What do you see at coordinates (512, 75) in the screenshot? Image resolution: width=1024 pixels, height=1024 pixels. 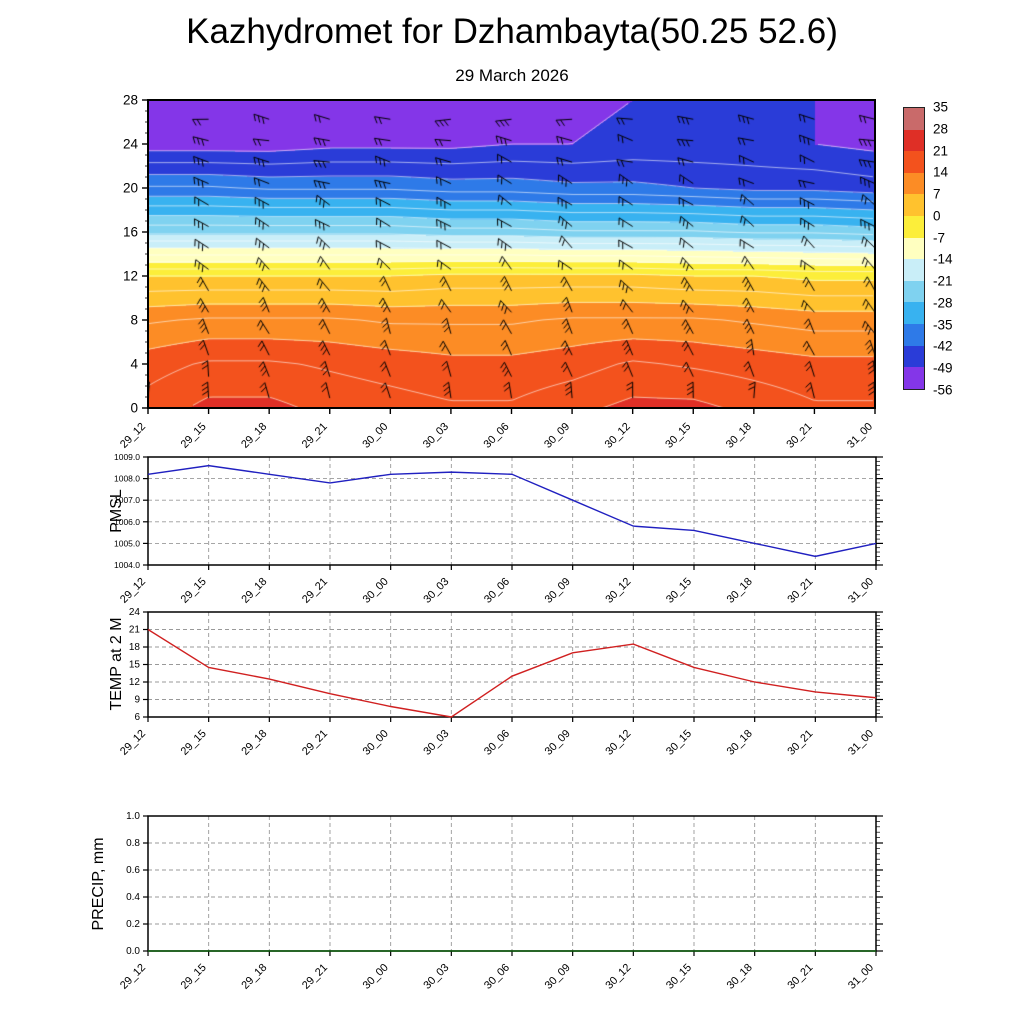 I see `figure-subtitle: 29 March 2026` at bounding box center [512, 75].